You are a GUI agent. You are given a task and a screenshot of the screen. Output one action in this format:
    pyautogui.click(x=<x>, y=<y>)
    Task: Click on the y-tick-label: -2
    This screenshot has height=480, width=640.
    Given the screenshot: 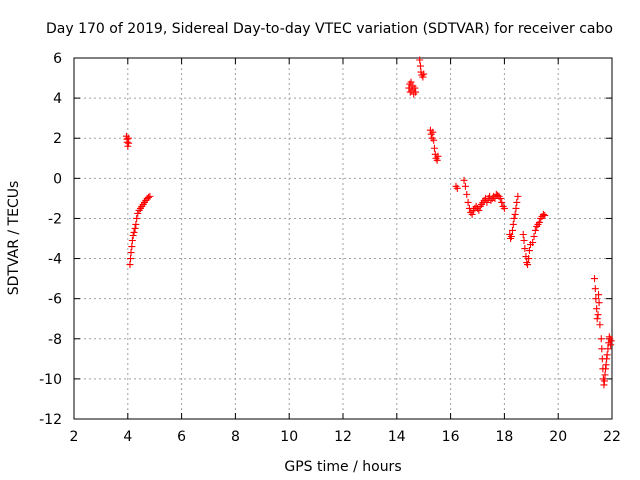 What is the action you would take?
    pyautogui.click(x=55, y=219)
    